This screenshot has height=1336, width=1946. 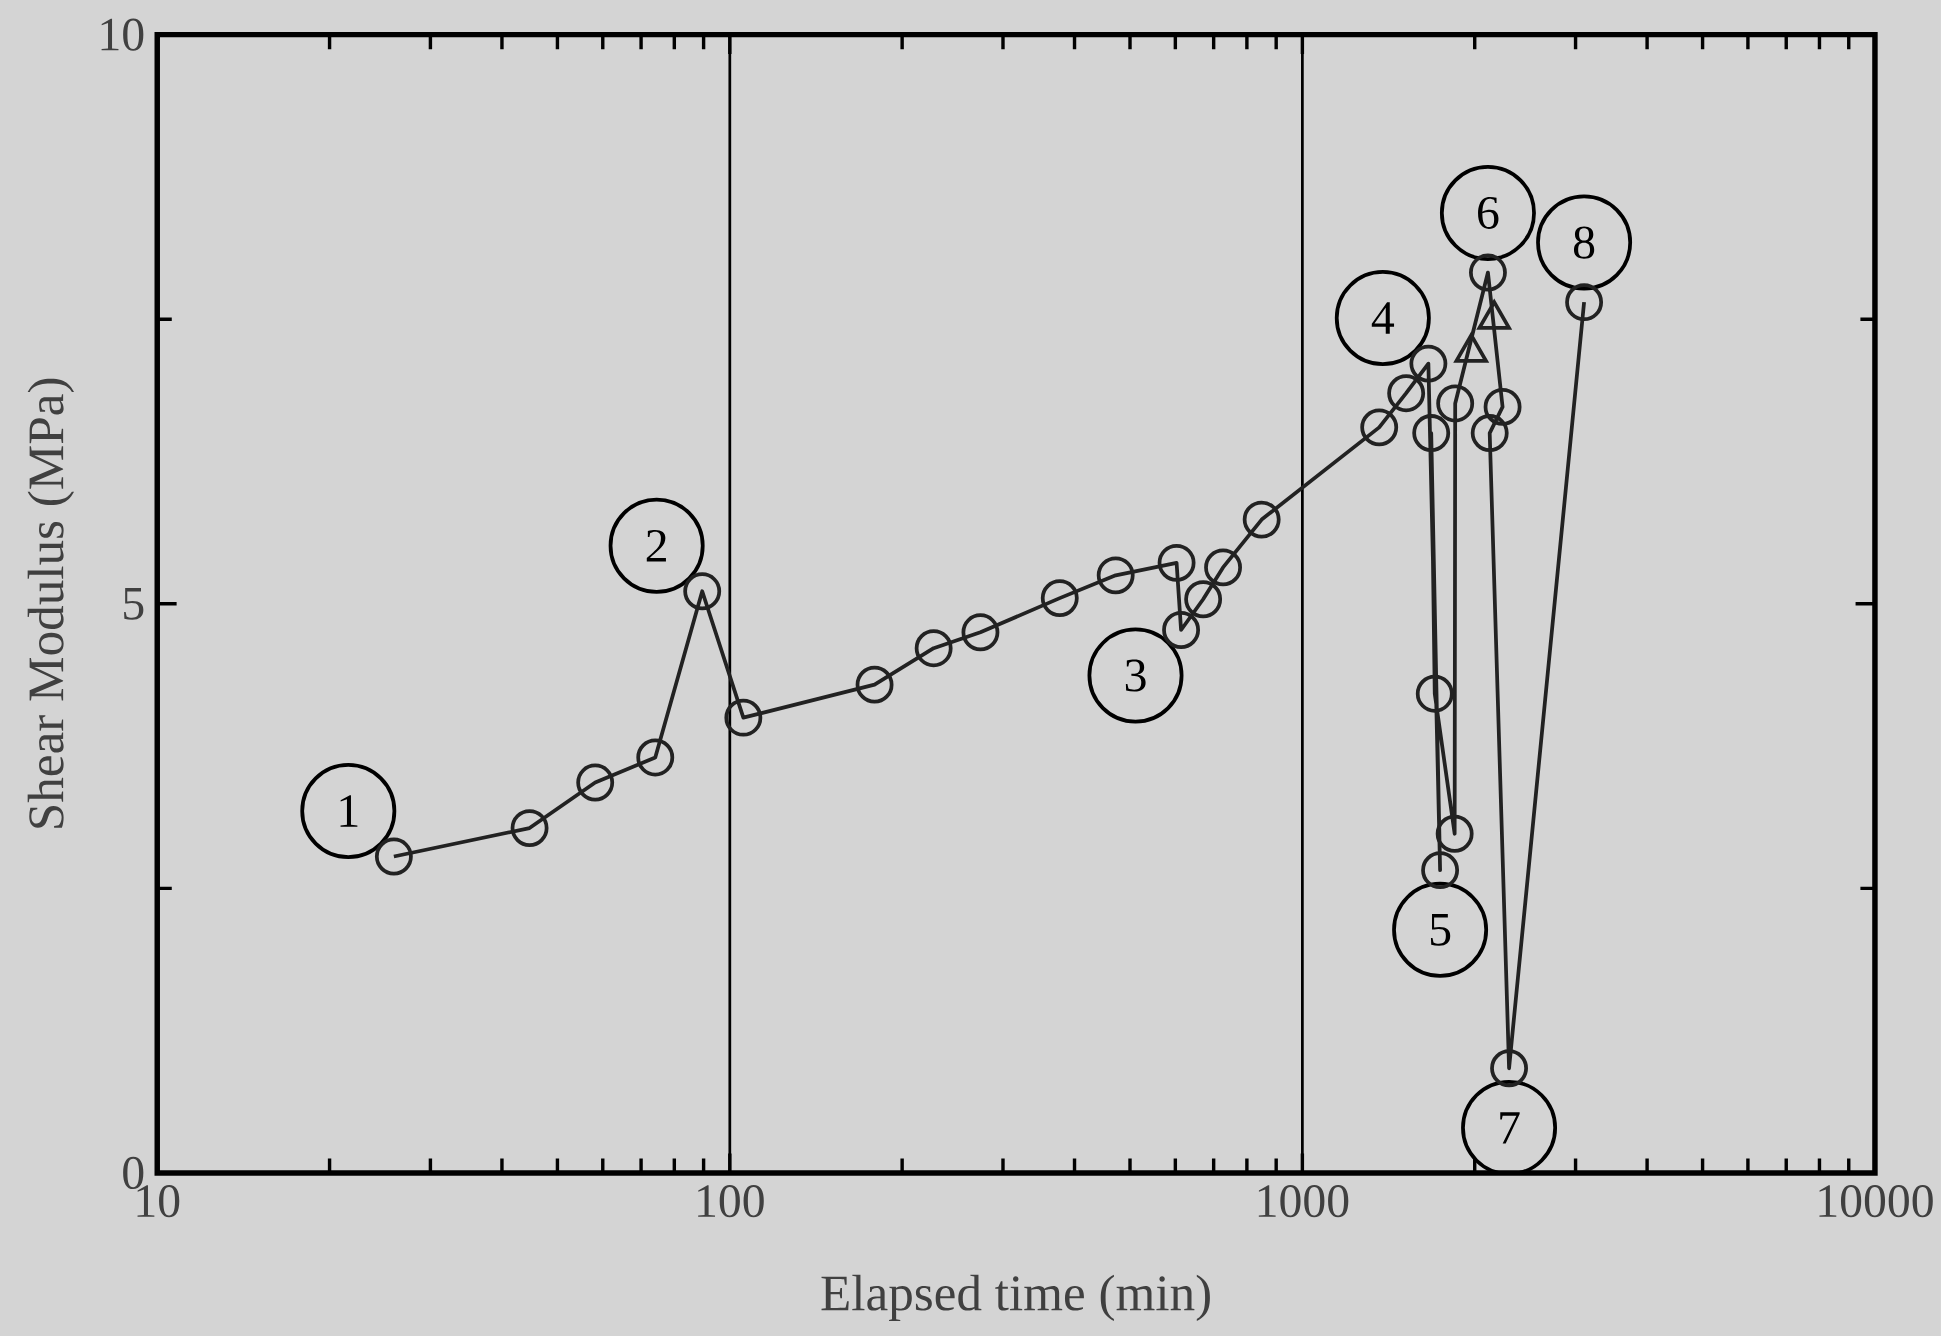 What do you see at coordinates (1510, 1128) in the screenshot?
I see `annotation: 7` at bounding box center [1510, 1128].